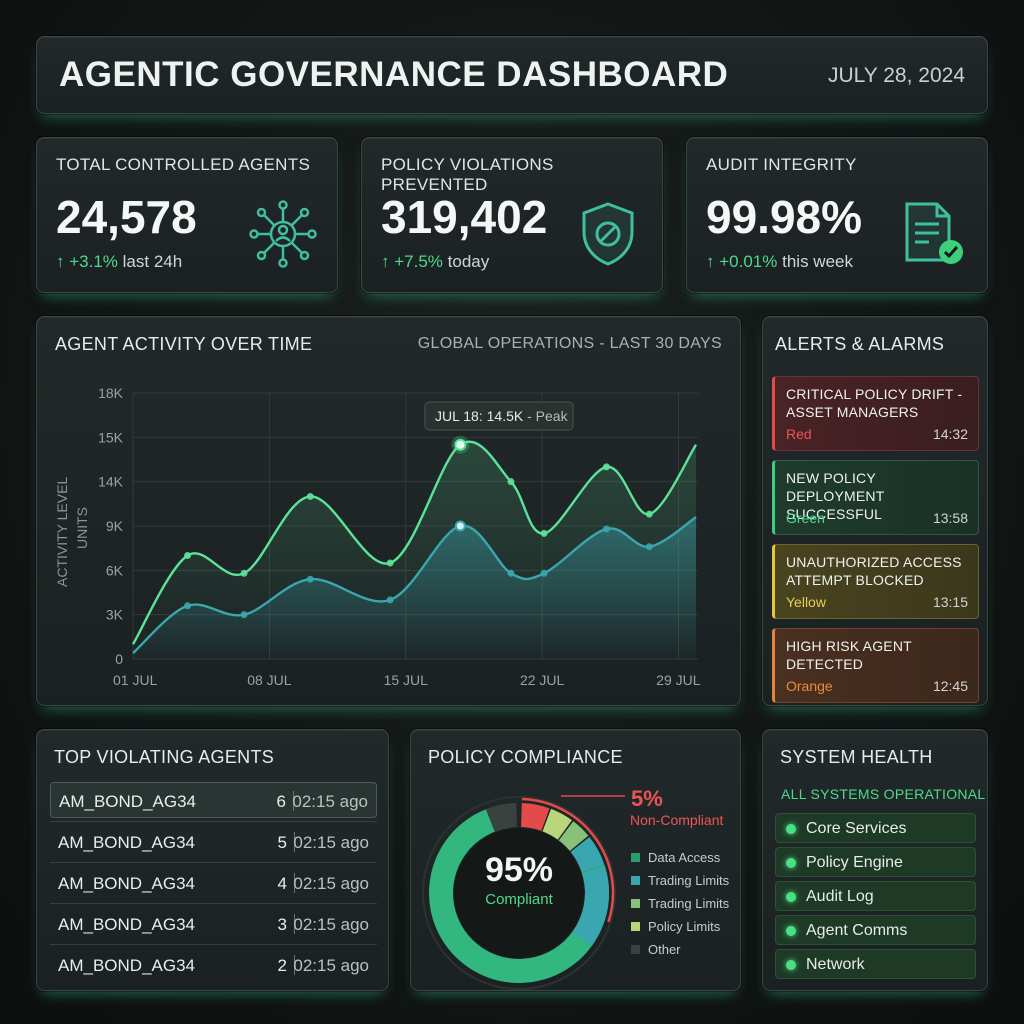  I want to click on dashboard-date: JULY 28, 2024, so click(896, 75).